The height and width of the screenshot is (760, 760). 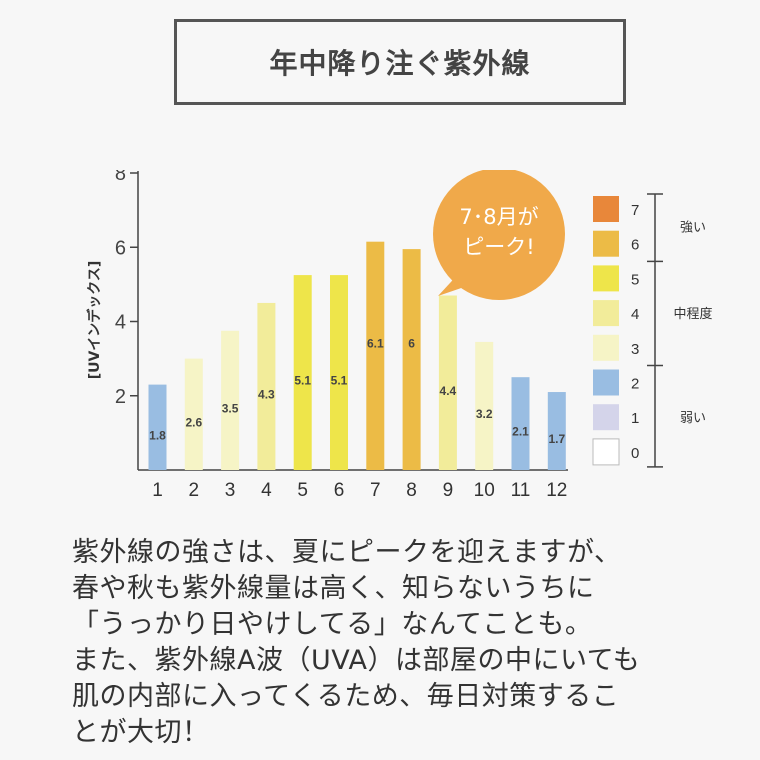 I want to click on y-tick-label: 4, so click(x=120, y=323).